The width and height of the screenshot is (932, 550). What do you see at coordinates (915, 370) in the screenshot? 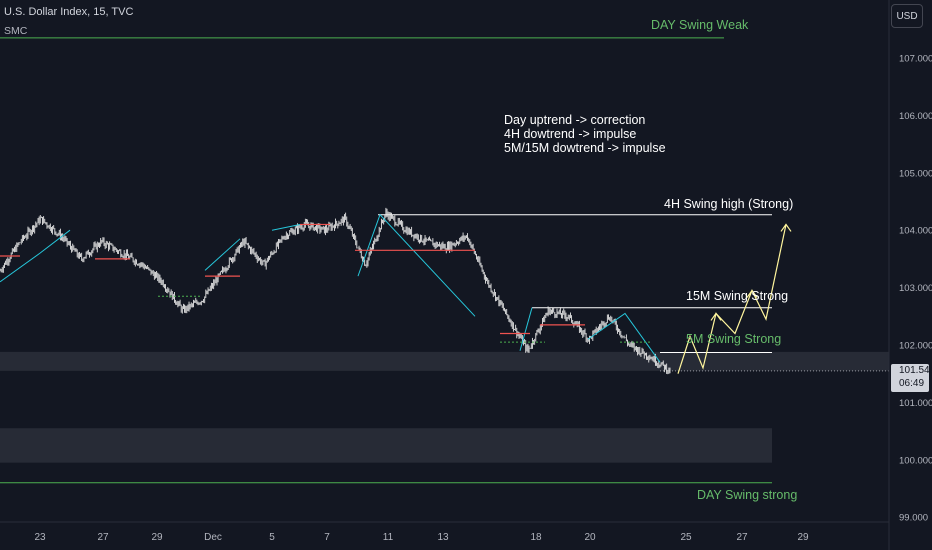
I see `last-price-value: 101.549` at bounding box center [915, 370].